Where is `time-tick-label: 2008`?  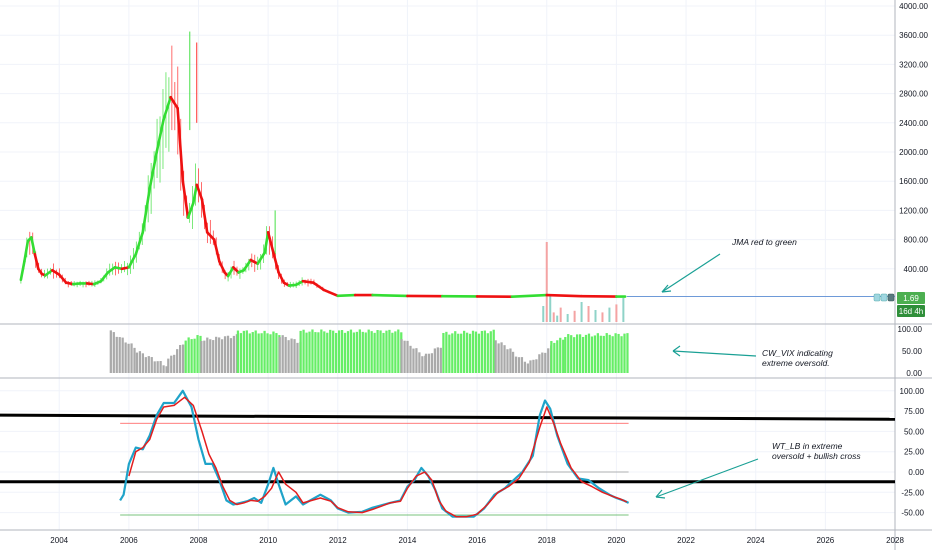 time-tick-label: 2008 is located at coordinates (199, 540).